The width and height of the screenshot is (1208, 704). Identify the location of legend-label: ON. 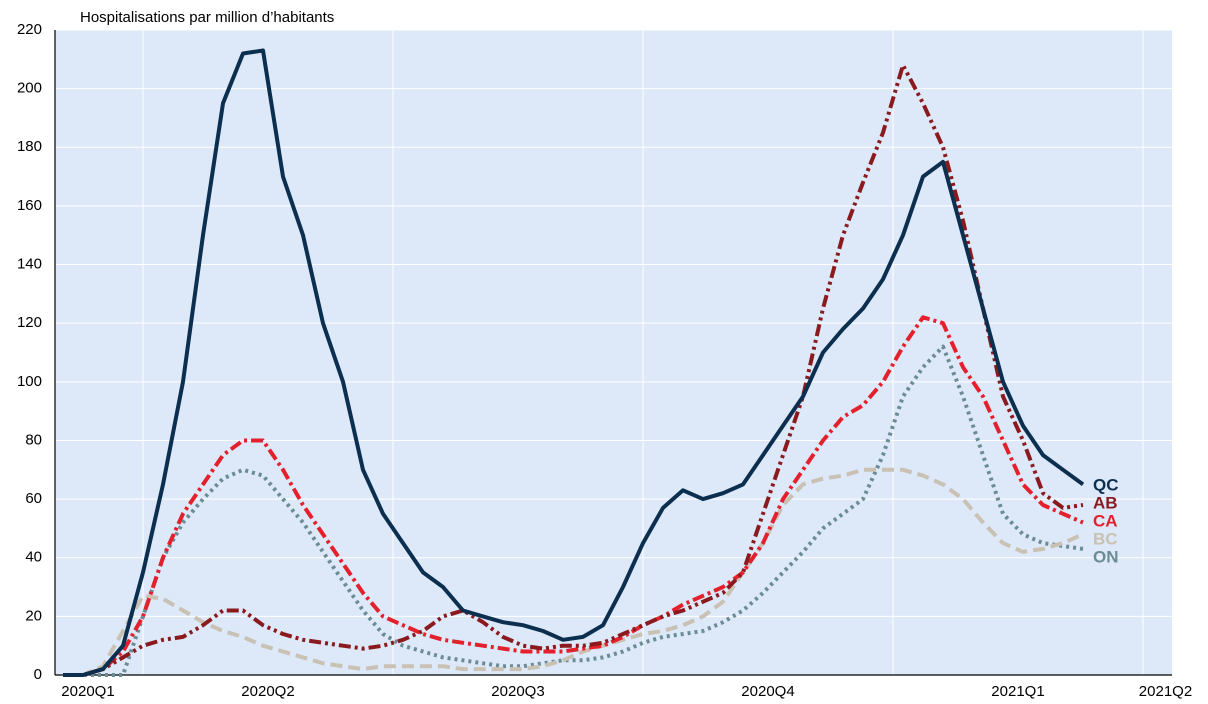
(1106, 556).